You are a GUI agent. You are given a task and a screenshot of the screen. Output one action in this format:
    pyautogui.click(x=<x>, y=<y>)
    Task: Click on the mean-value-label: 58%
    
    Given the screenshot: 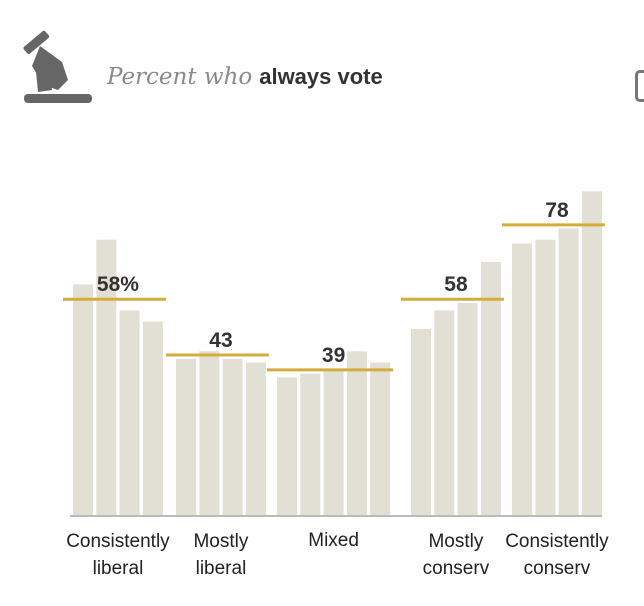 What is the action you would take?
    pyautogui.click(x=118, y=284)
    